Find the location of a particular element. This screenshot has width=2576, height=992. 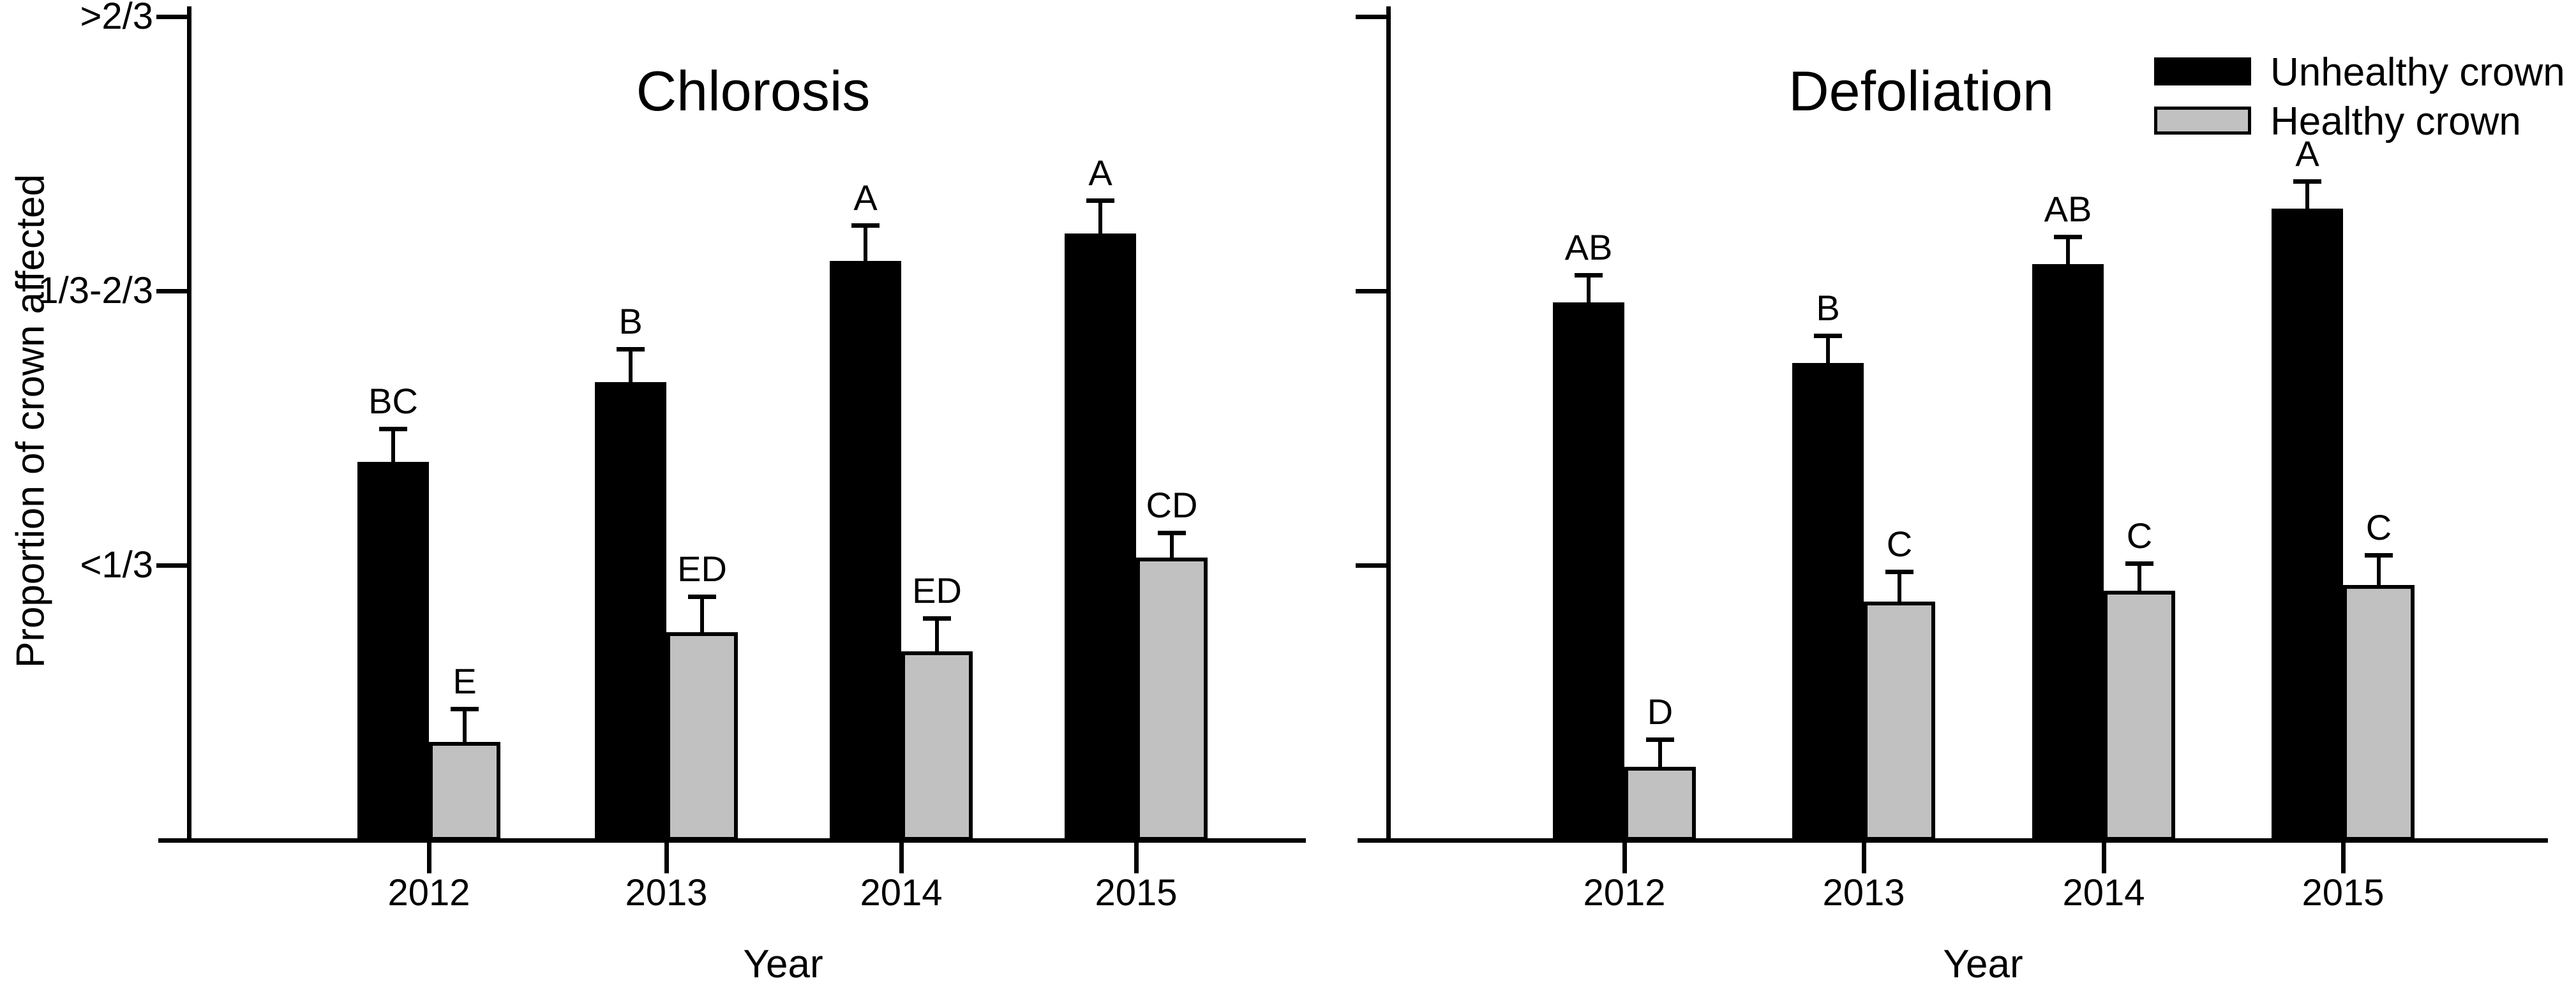

legend-swatch-healthy is located at coordinates (2202, 121).